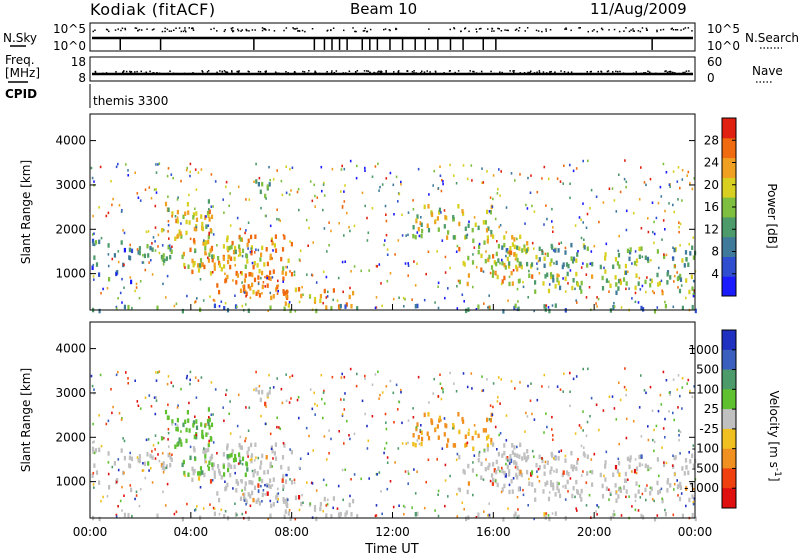  Describe the element at coordinates (729, 246) in the screenshot. I see `power-colorbar-swatch` at that location.